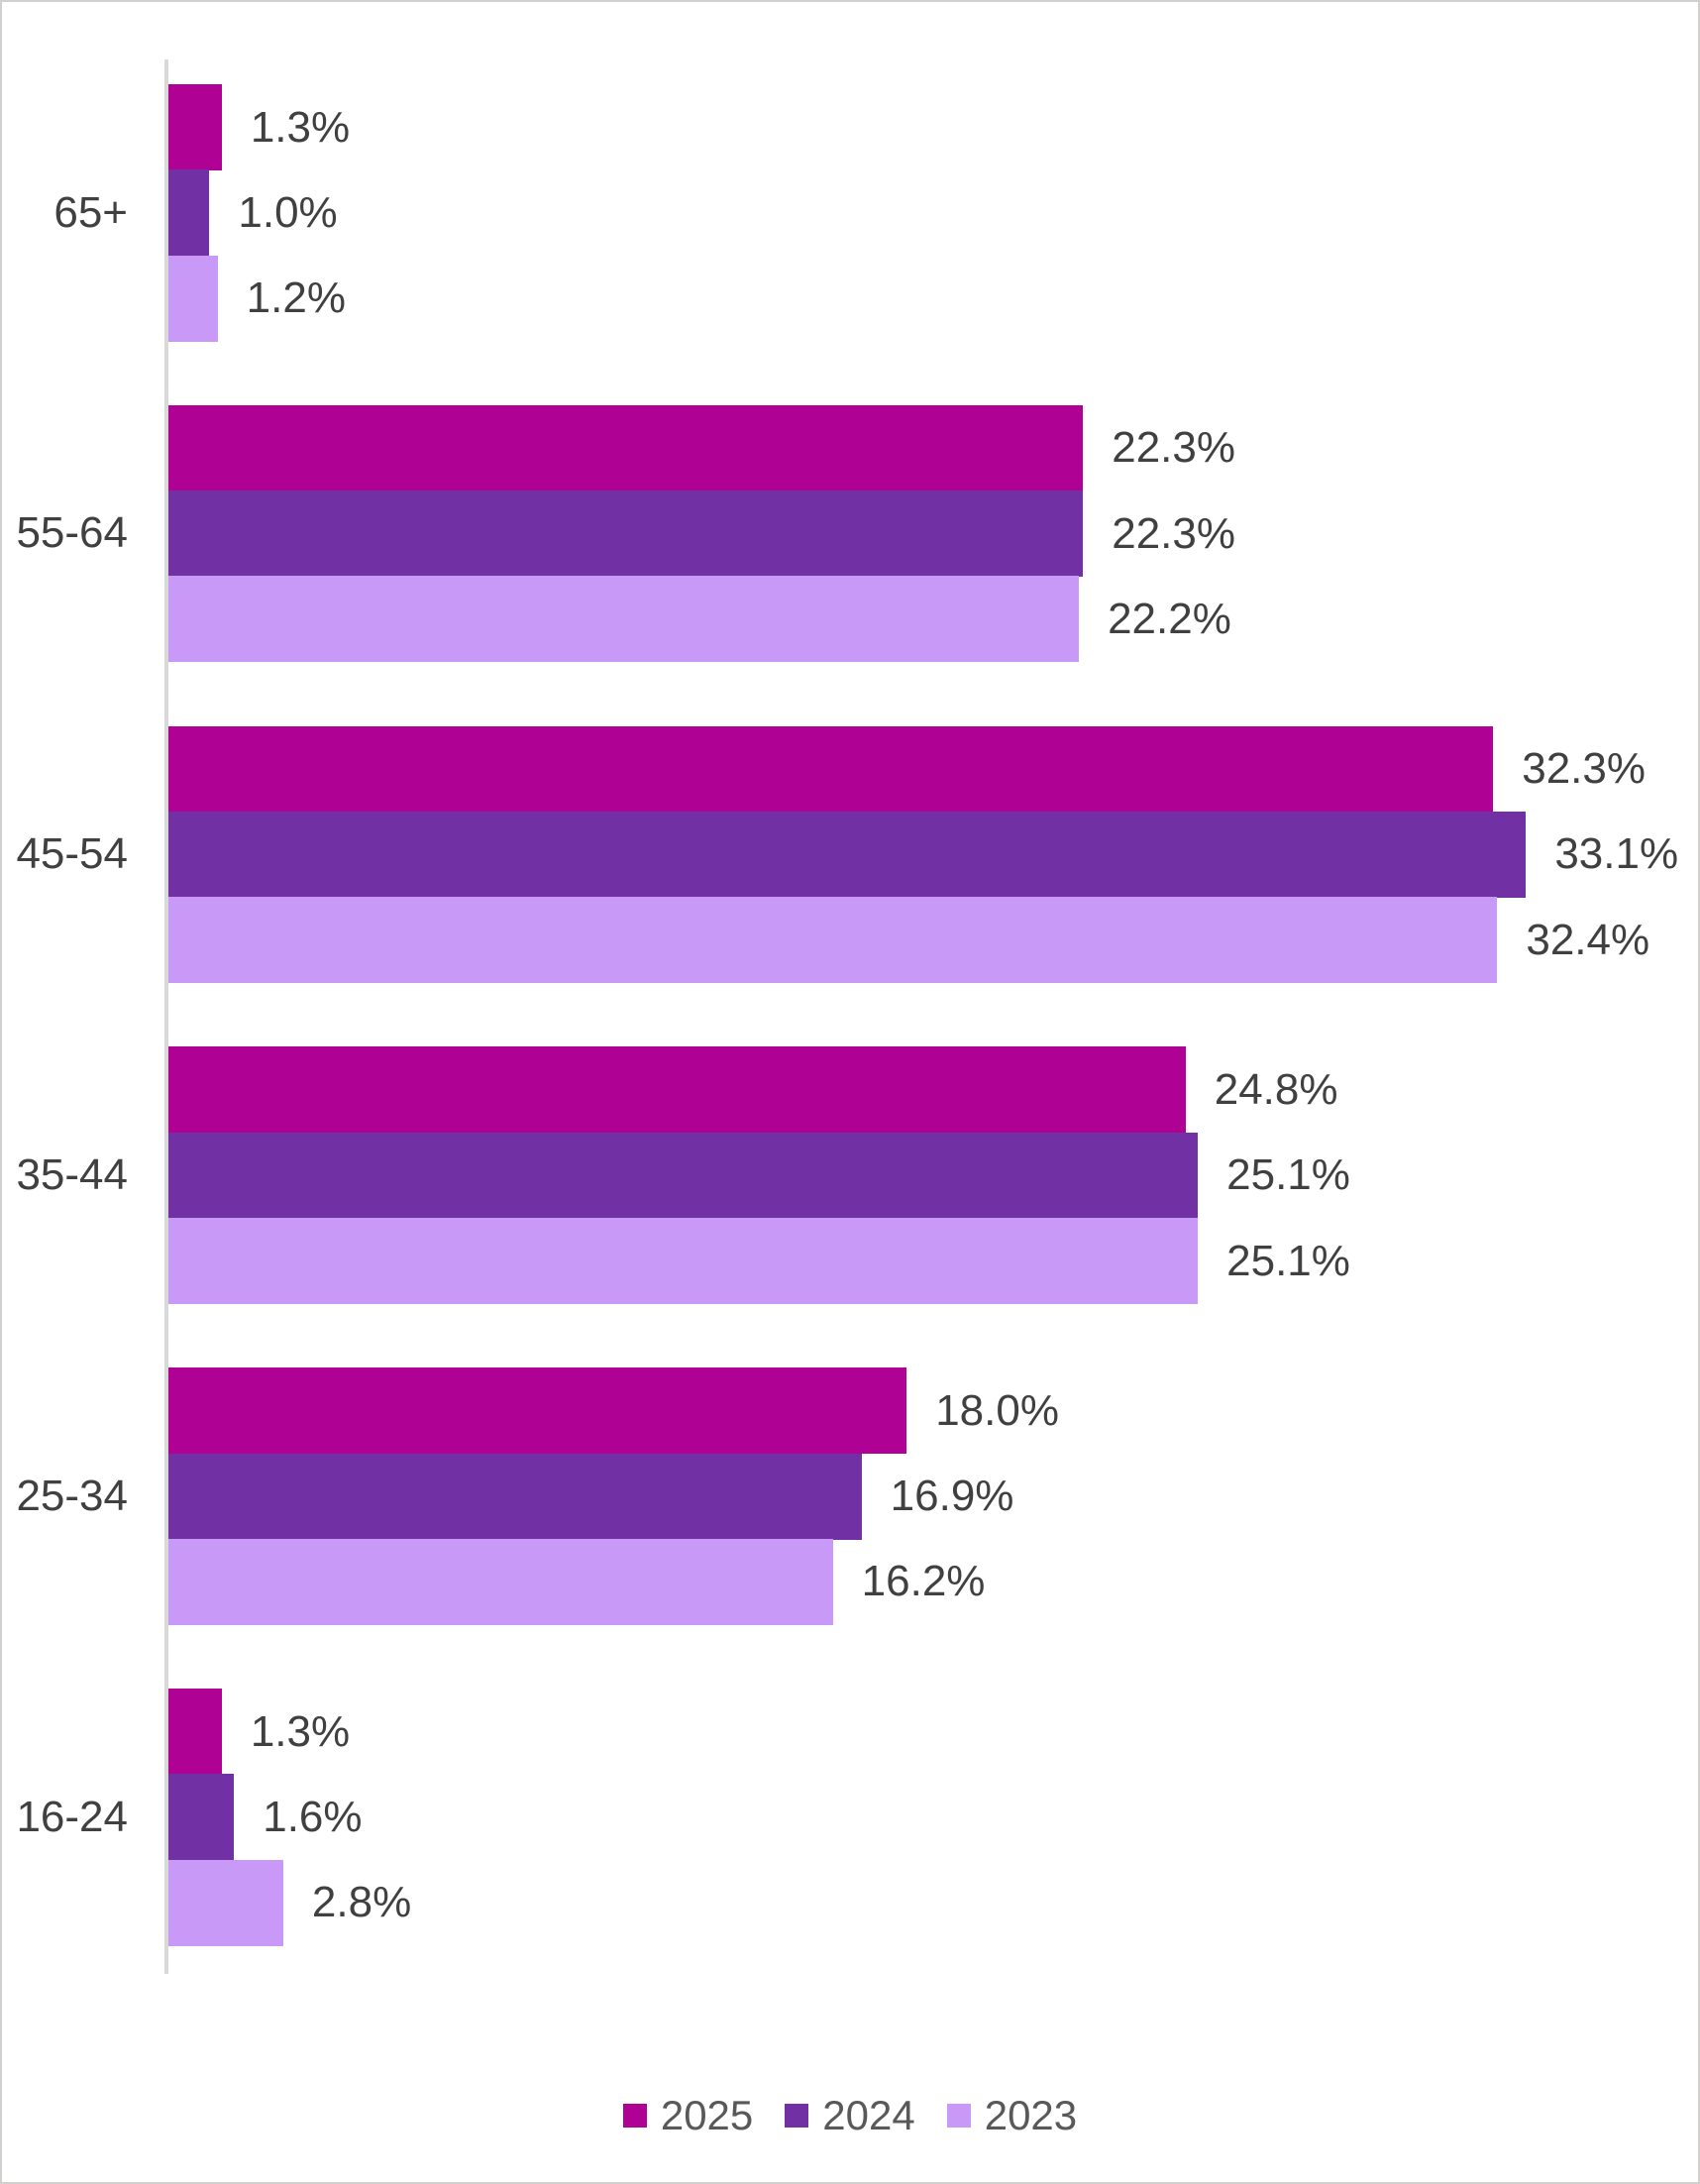  What do you see at coordinates (797, 2116) in the screenshot?
I see `legend-swatch-2024` at bounding box center [797, 2116].